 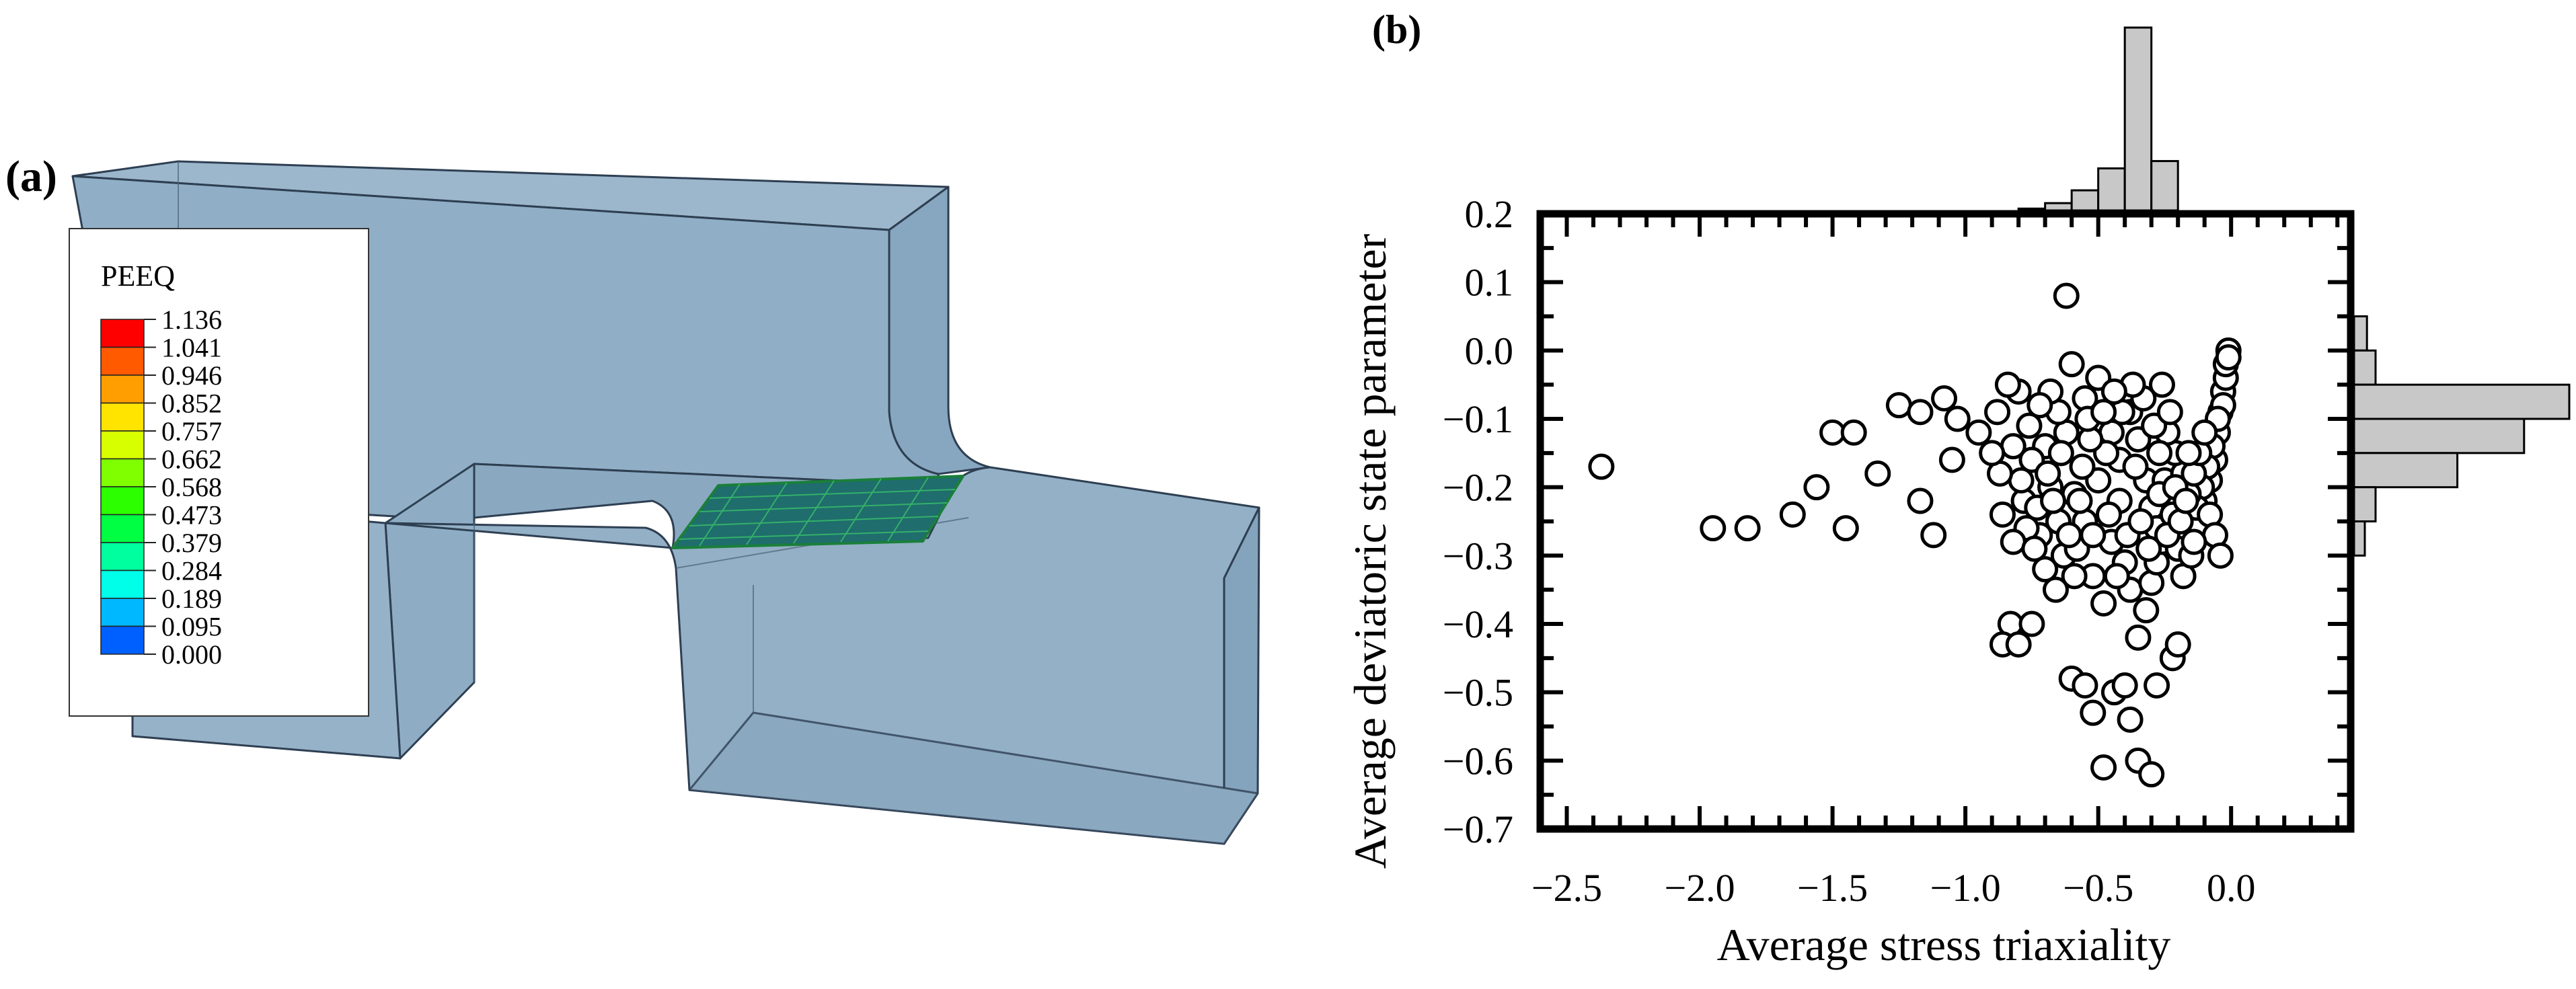 I want to click on y-tick-label: 0.2, so click(x=1489, y=214).